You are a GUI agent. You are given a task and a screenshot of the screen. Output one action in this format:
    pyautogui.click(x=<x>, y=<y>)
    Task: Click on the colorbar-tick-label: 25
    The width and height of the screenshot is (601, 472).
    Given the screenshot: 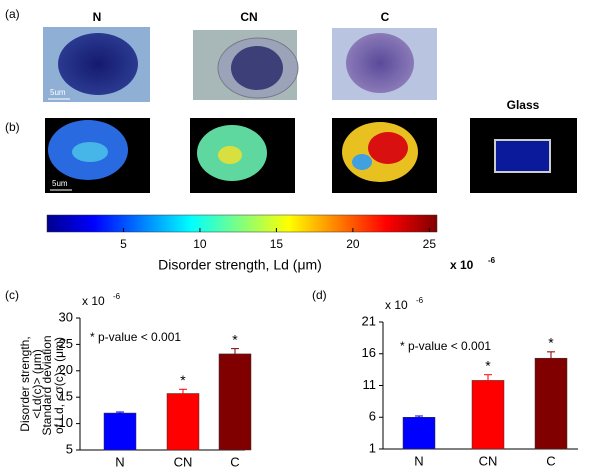 What is the action you would take?
    pyautogui.click(x=430, y=244)
    